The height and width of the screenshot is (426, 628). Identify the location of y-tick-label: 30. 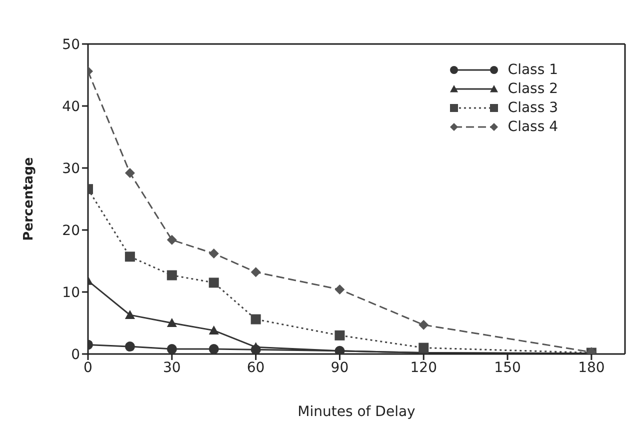
(71, 168).